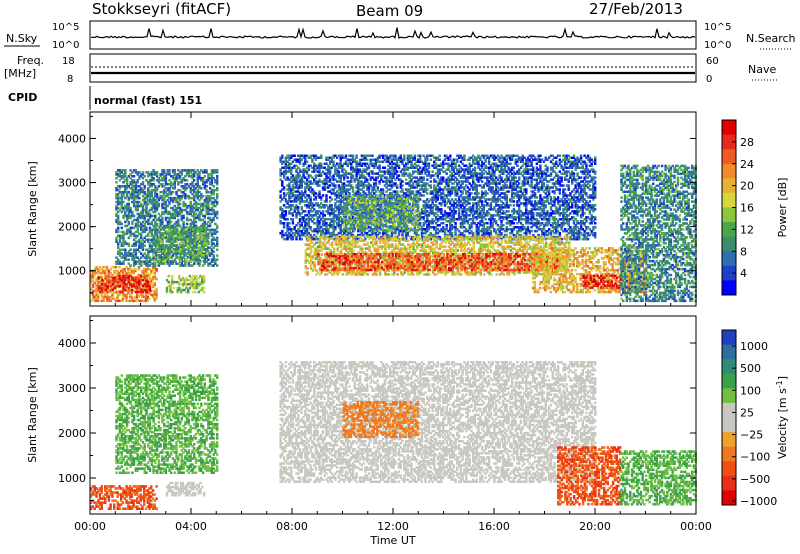 The image size is (800, 554). Describe the element at coordinates (771, 38) in the screenshot. I see `nsearch-label: N.Search` at that location.